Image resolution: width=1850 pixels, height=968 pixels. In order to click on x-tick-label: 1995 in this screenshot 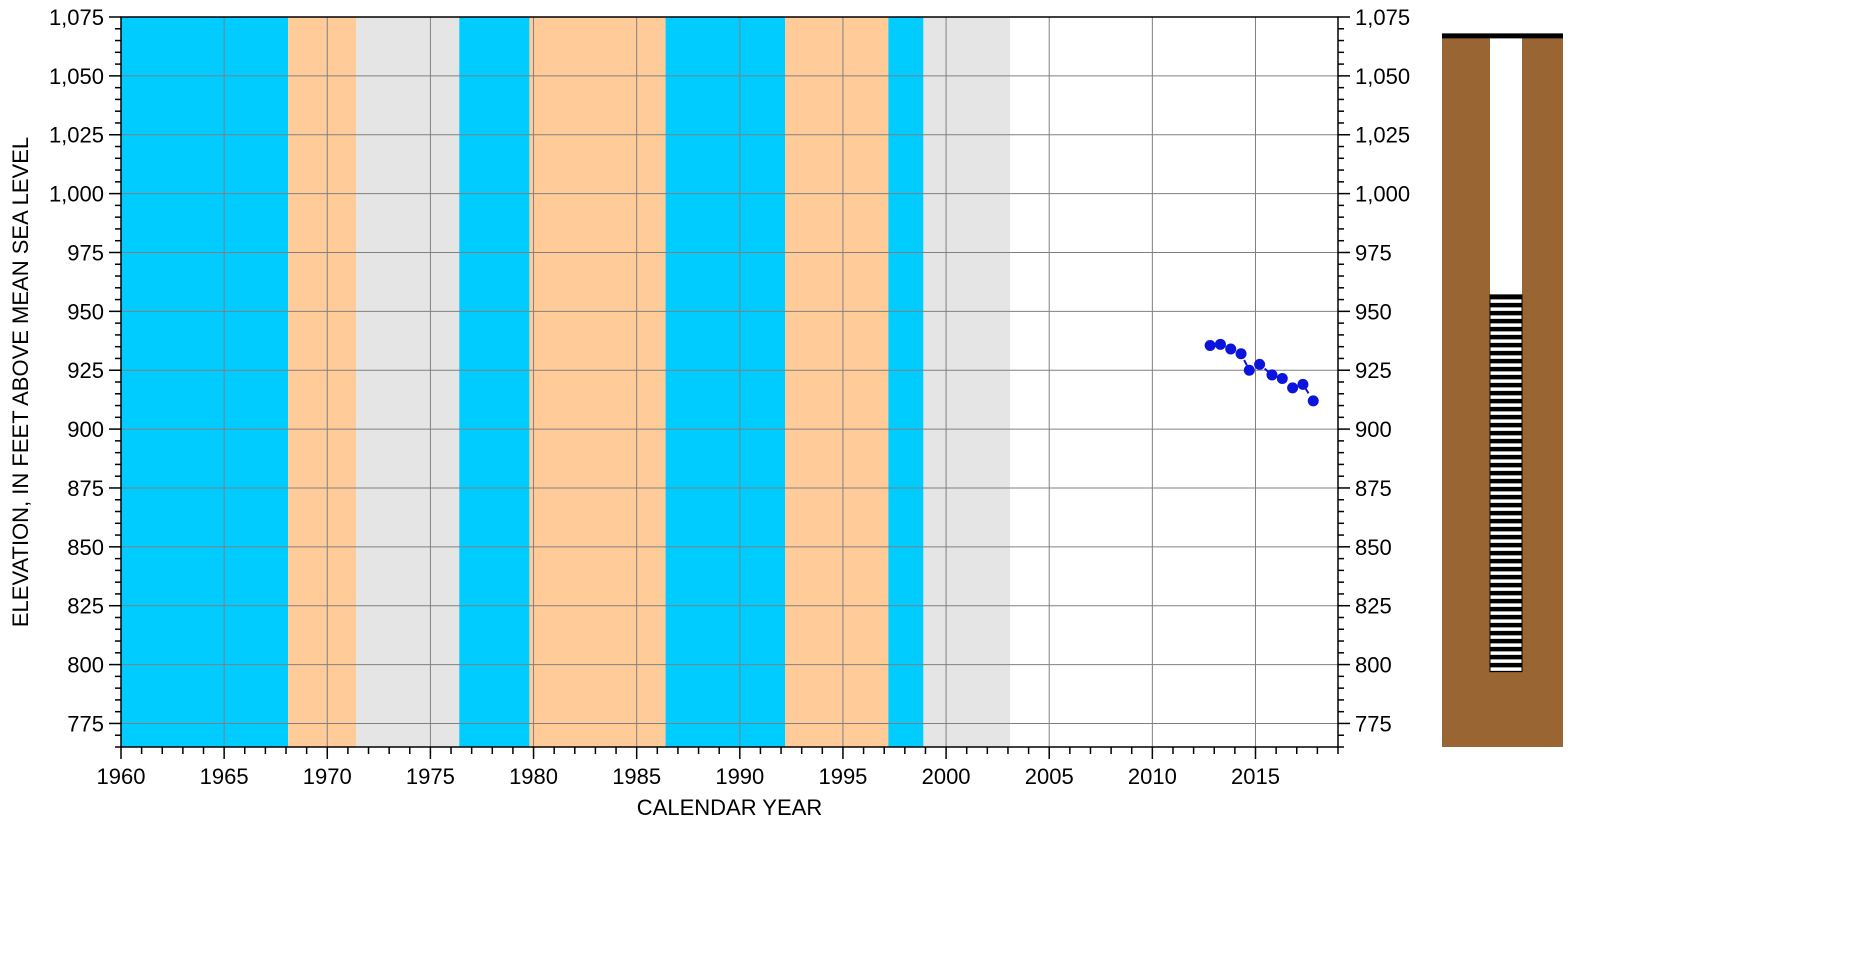, I will do `click(842, 776)`.